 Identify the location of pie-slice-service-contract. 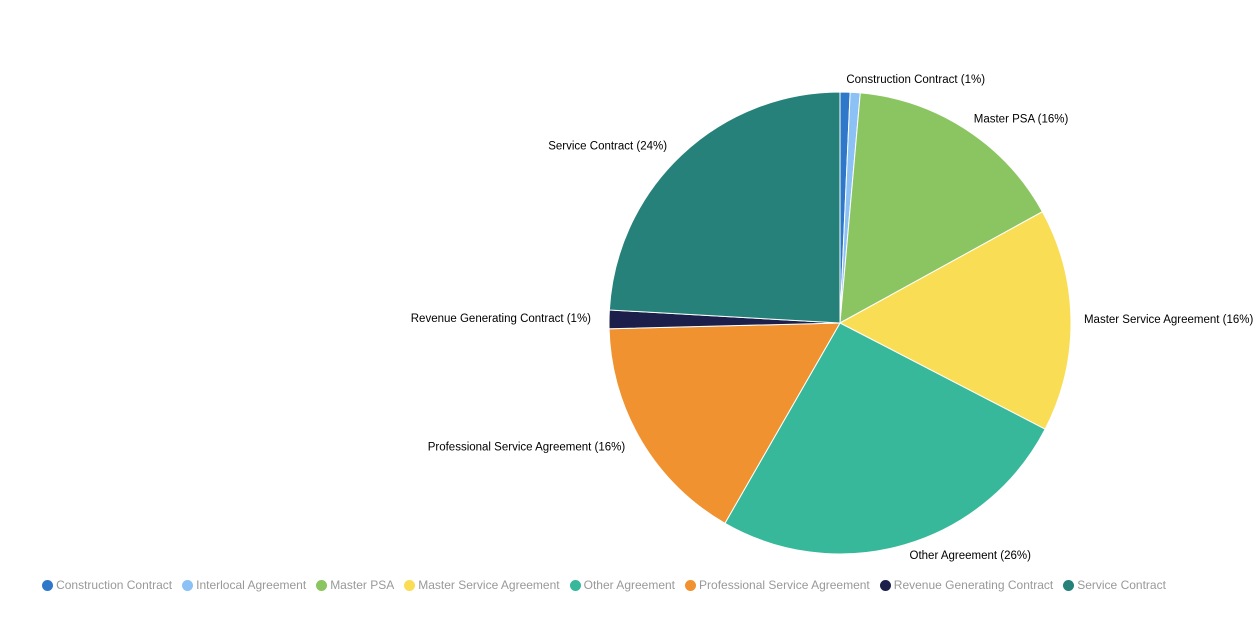
(724, 207).